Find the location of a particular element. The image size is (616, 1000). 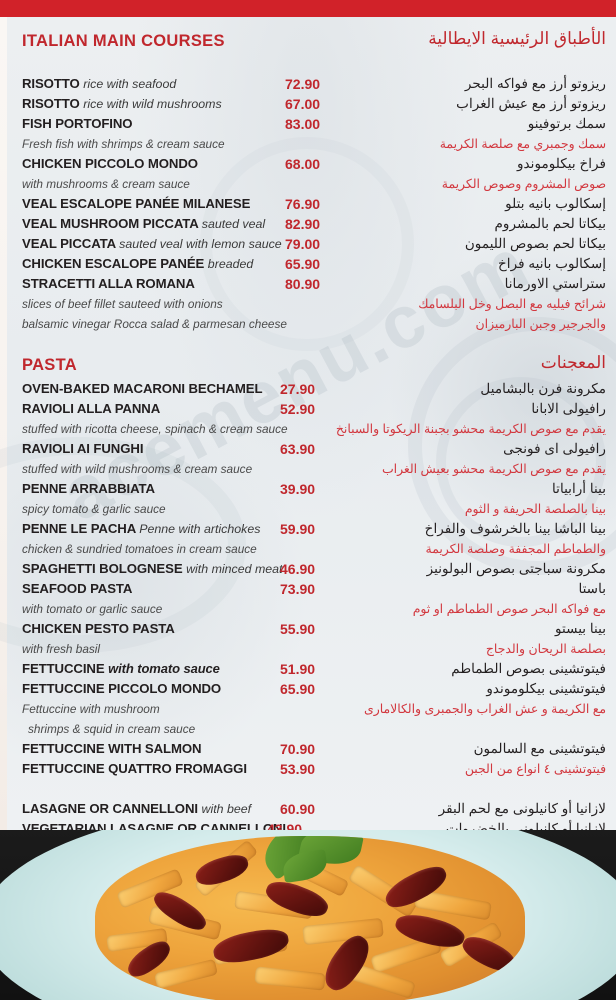

item-subtitle: Penne with artichokes is located at coordinates (200, 529).